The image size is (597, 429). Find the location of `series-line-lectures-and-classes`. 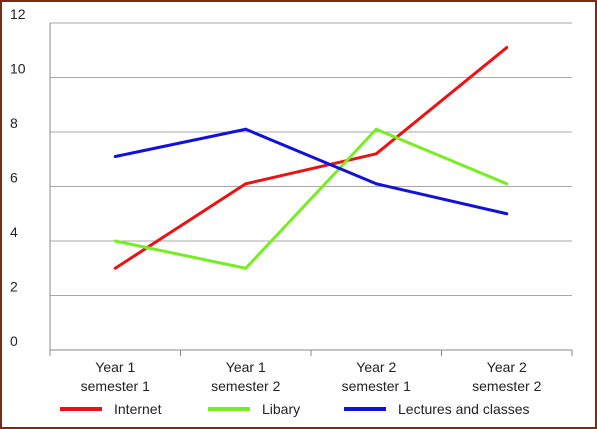

series-line-lectures-and-classes is located at coordinates (311, 171).